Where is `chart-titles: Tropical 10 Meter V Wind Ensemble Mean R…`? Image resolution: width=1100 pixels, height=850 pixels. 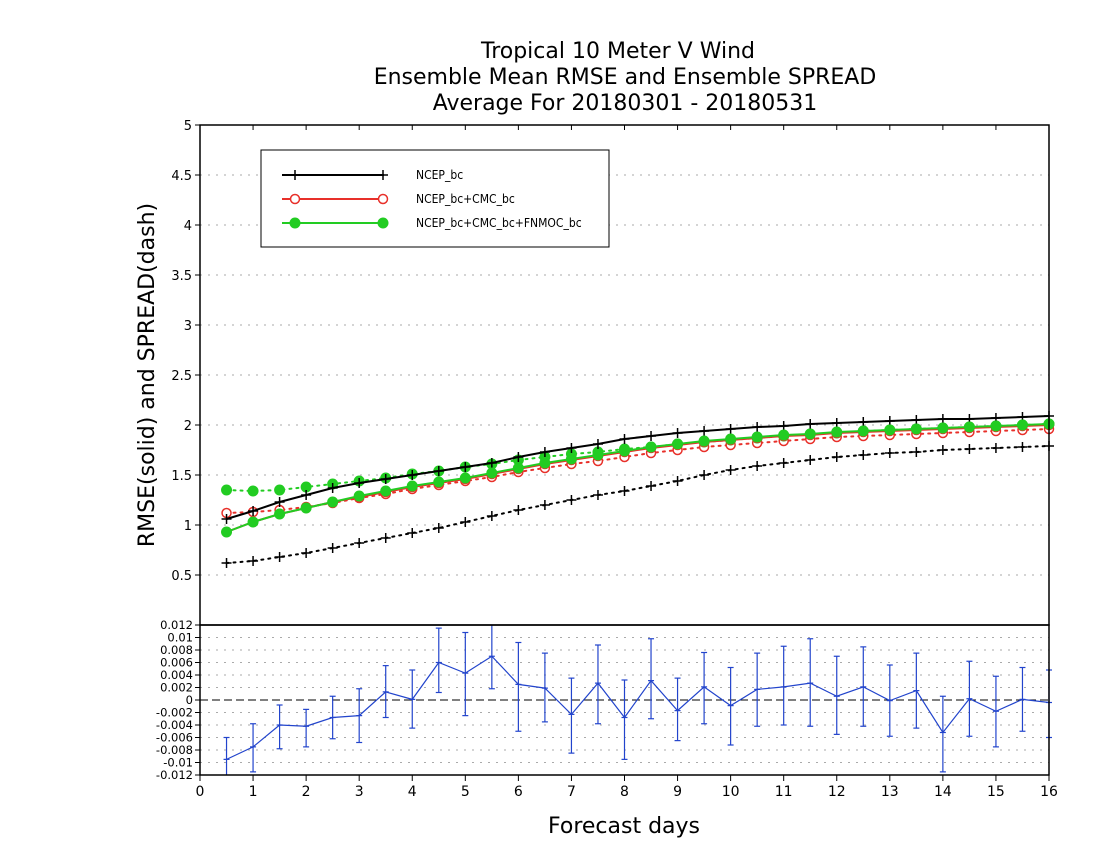 chart-titles: Tropical 10 Meter V Wind Ensemble Mean R… is located at coordinates (625, 77).